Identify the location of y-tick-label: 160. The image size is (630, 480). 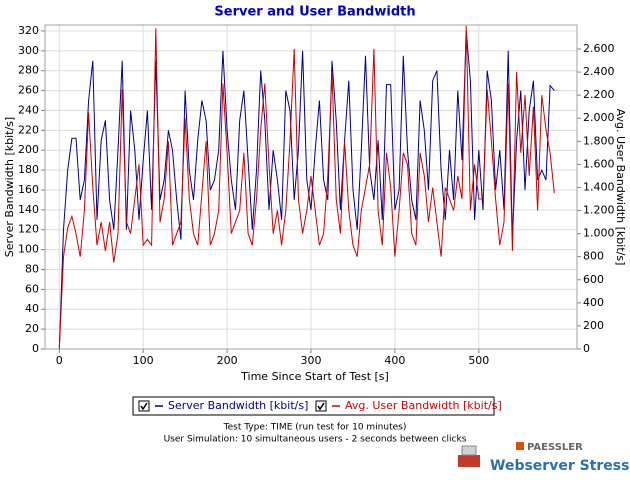
(28, 189).